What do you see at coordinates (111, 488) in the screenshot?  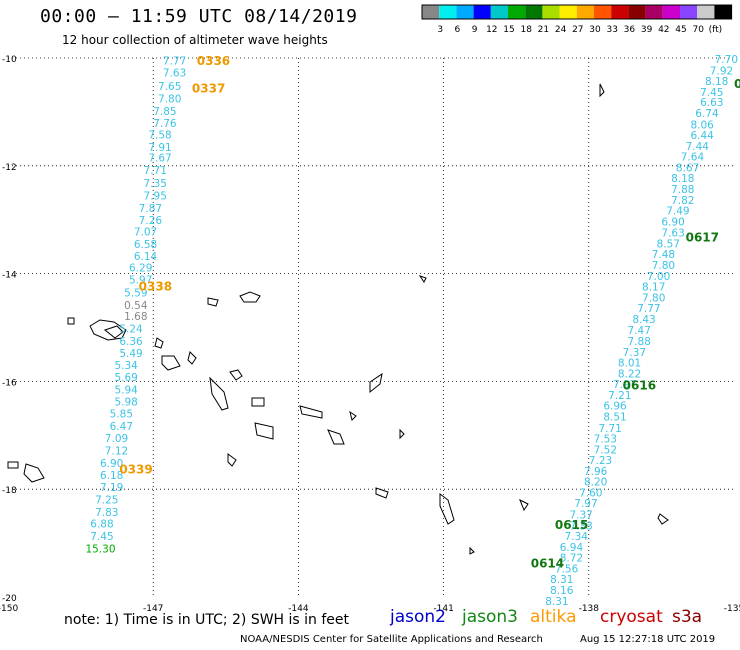 I see `wave-height-value: 7.19` at bounding box center [111, 488].